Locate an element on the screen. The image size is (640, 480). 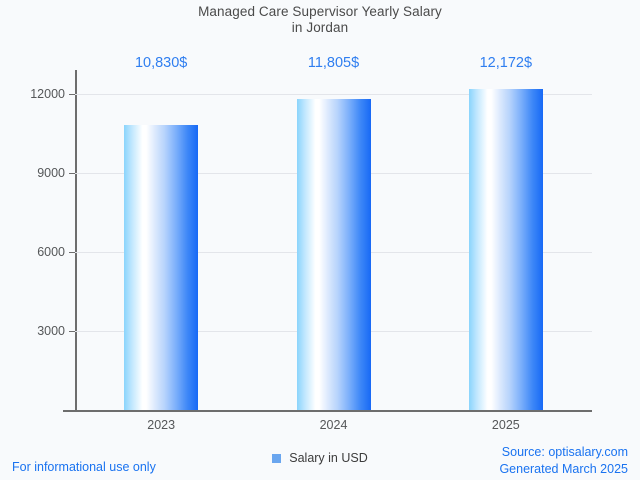
footer-generated: Generated March 2025 is located at coordinates (563, 469).